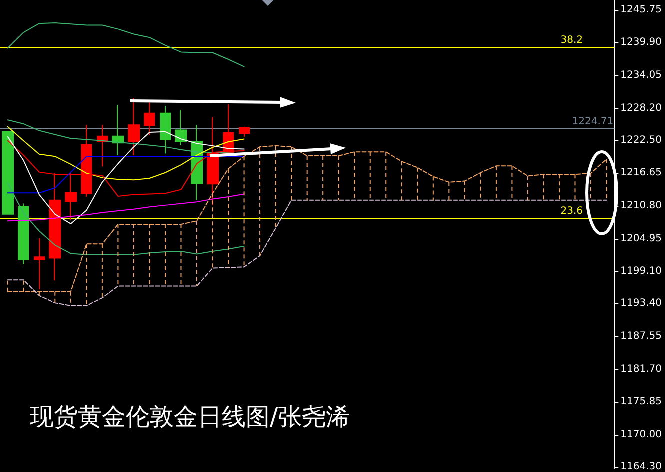  Describe the element at coordinates (641, 206) in the screenshot. I see `y-tick-label: 1210.80` at that location.